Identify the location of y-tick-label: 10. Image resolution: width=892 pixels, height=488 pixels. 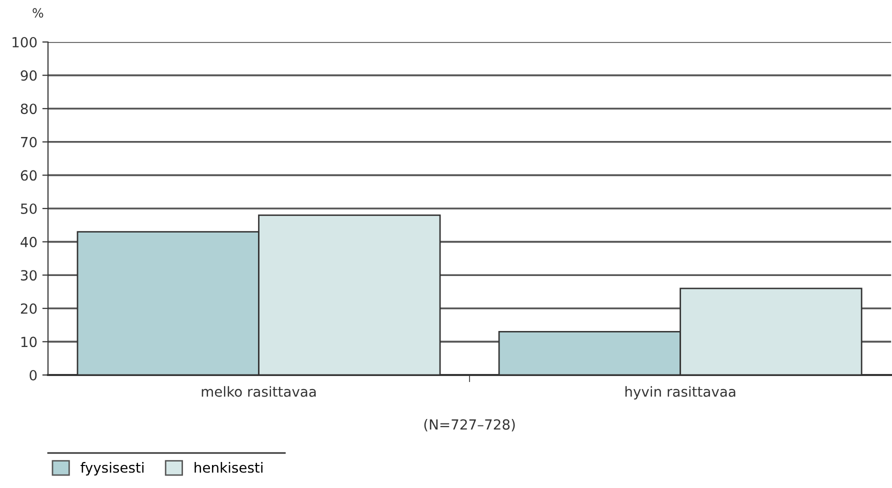
(29, 342).